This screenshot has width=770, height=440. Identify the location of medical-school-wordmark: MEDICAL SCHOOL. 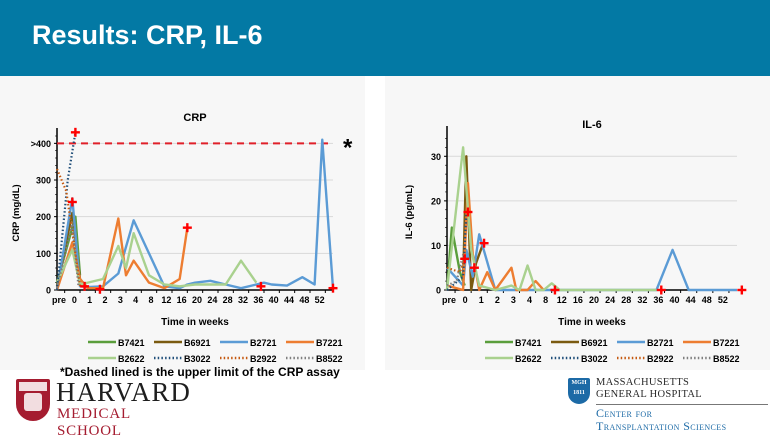
(94, 422).